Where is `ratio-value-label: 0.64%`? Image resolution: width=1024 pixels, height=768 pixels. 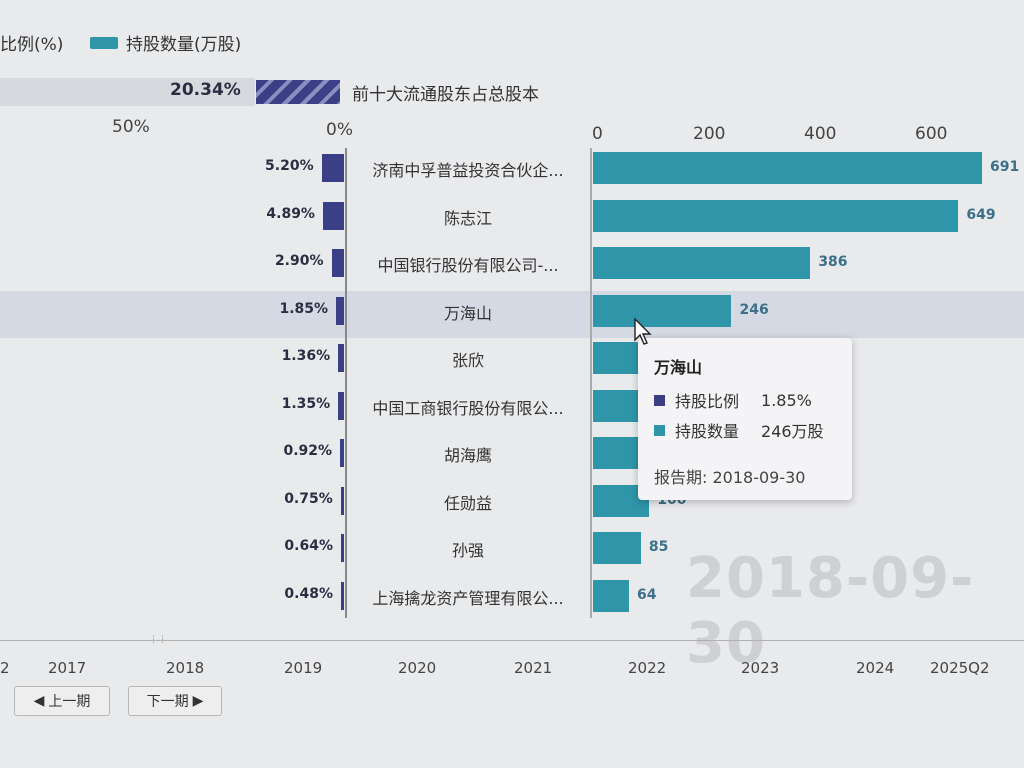 ratio-value-label: 0.64% is located at coordinates (308, 546).